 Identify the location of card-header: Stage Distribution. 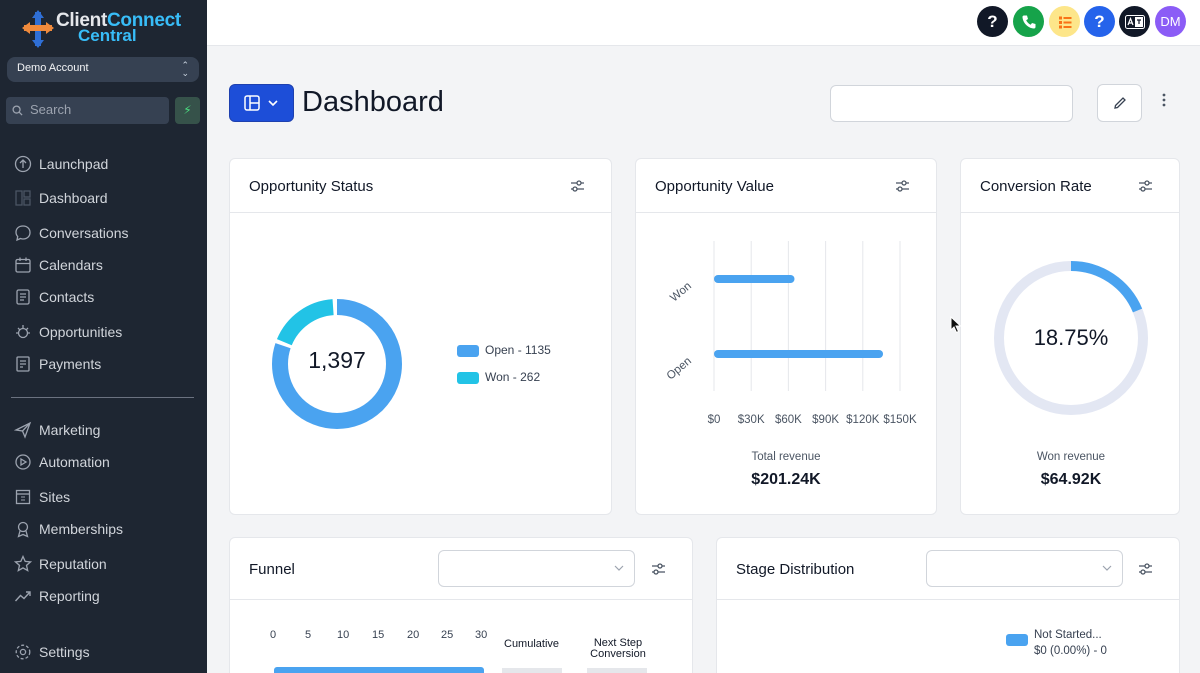
(948, 569).